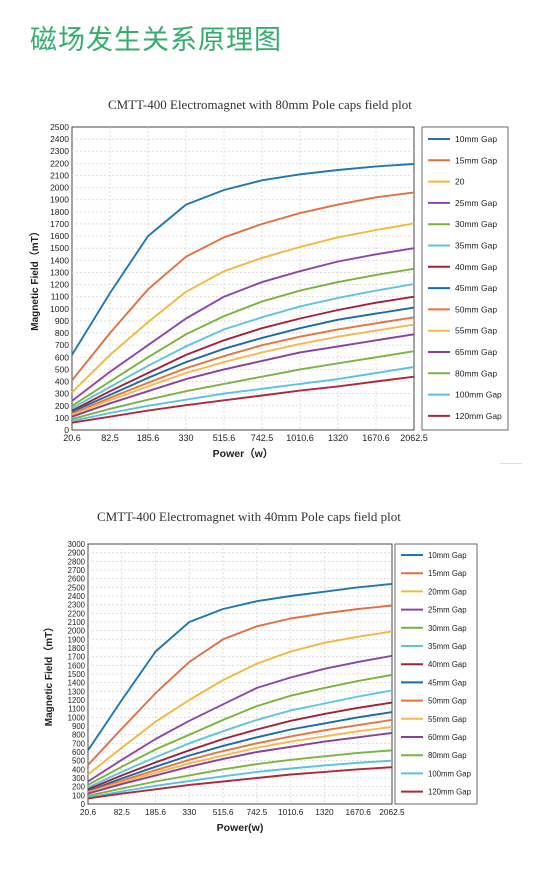 This screenshot has height=869, width=554. What do you see at coordinates (77, 700) in the screenshot?
I see `y-tick-label: 1200` at bounding box center [77, 700].